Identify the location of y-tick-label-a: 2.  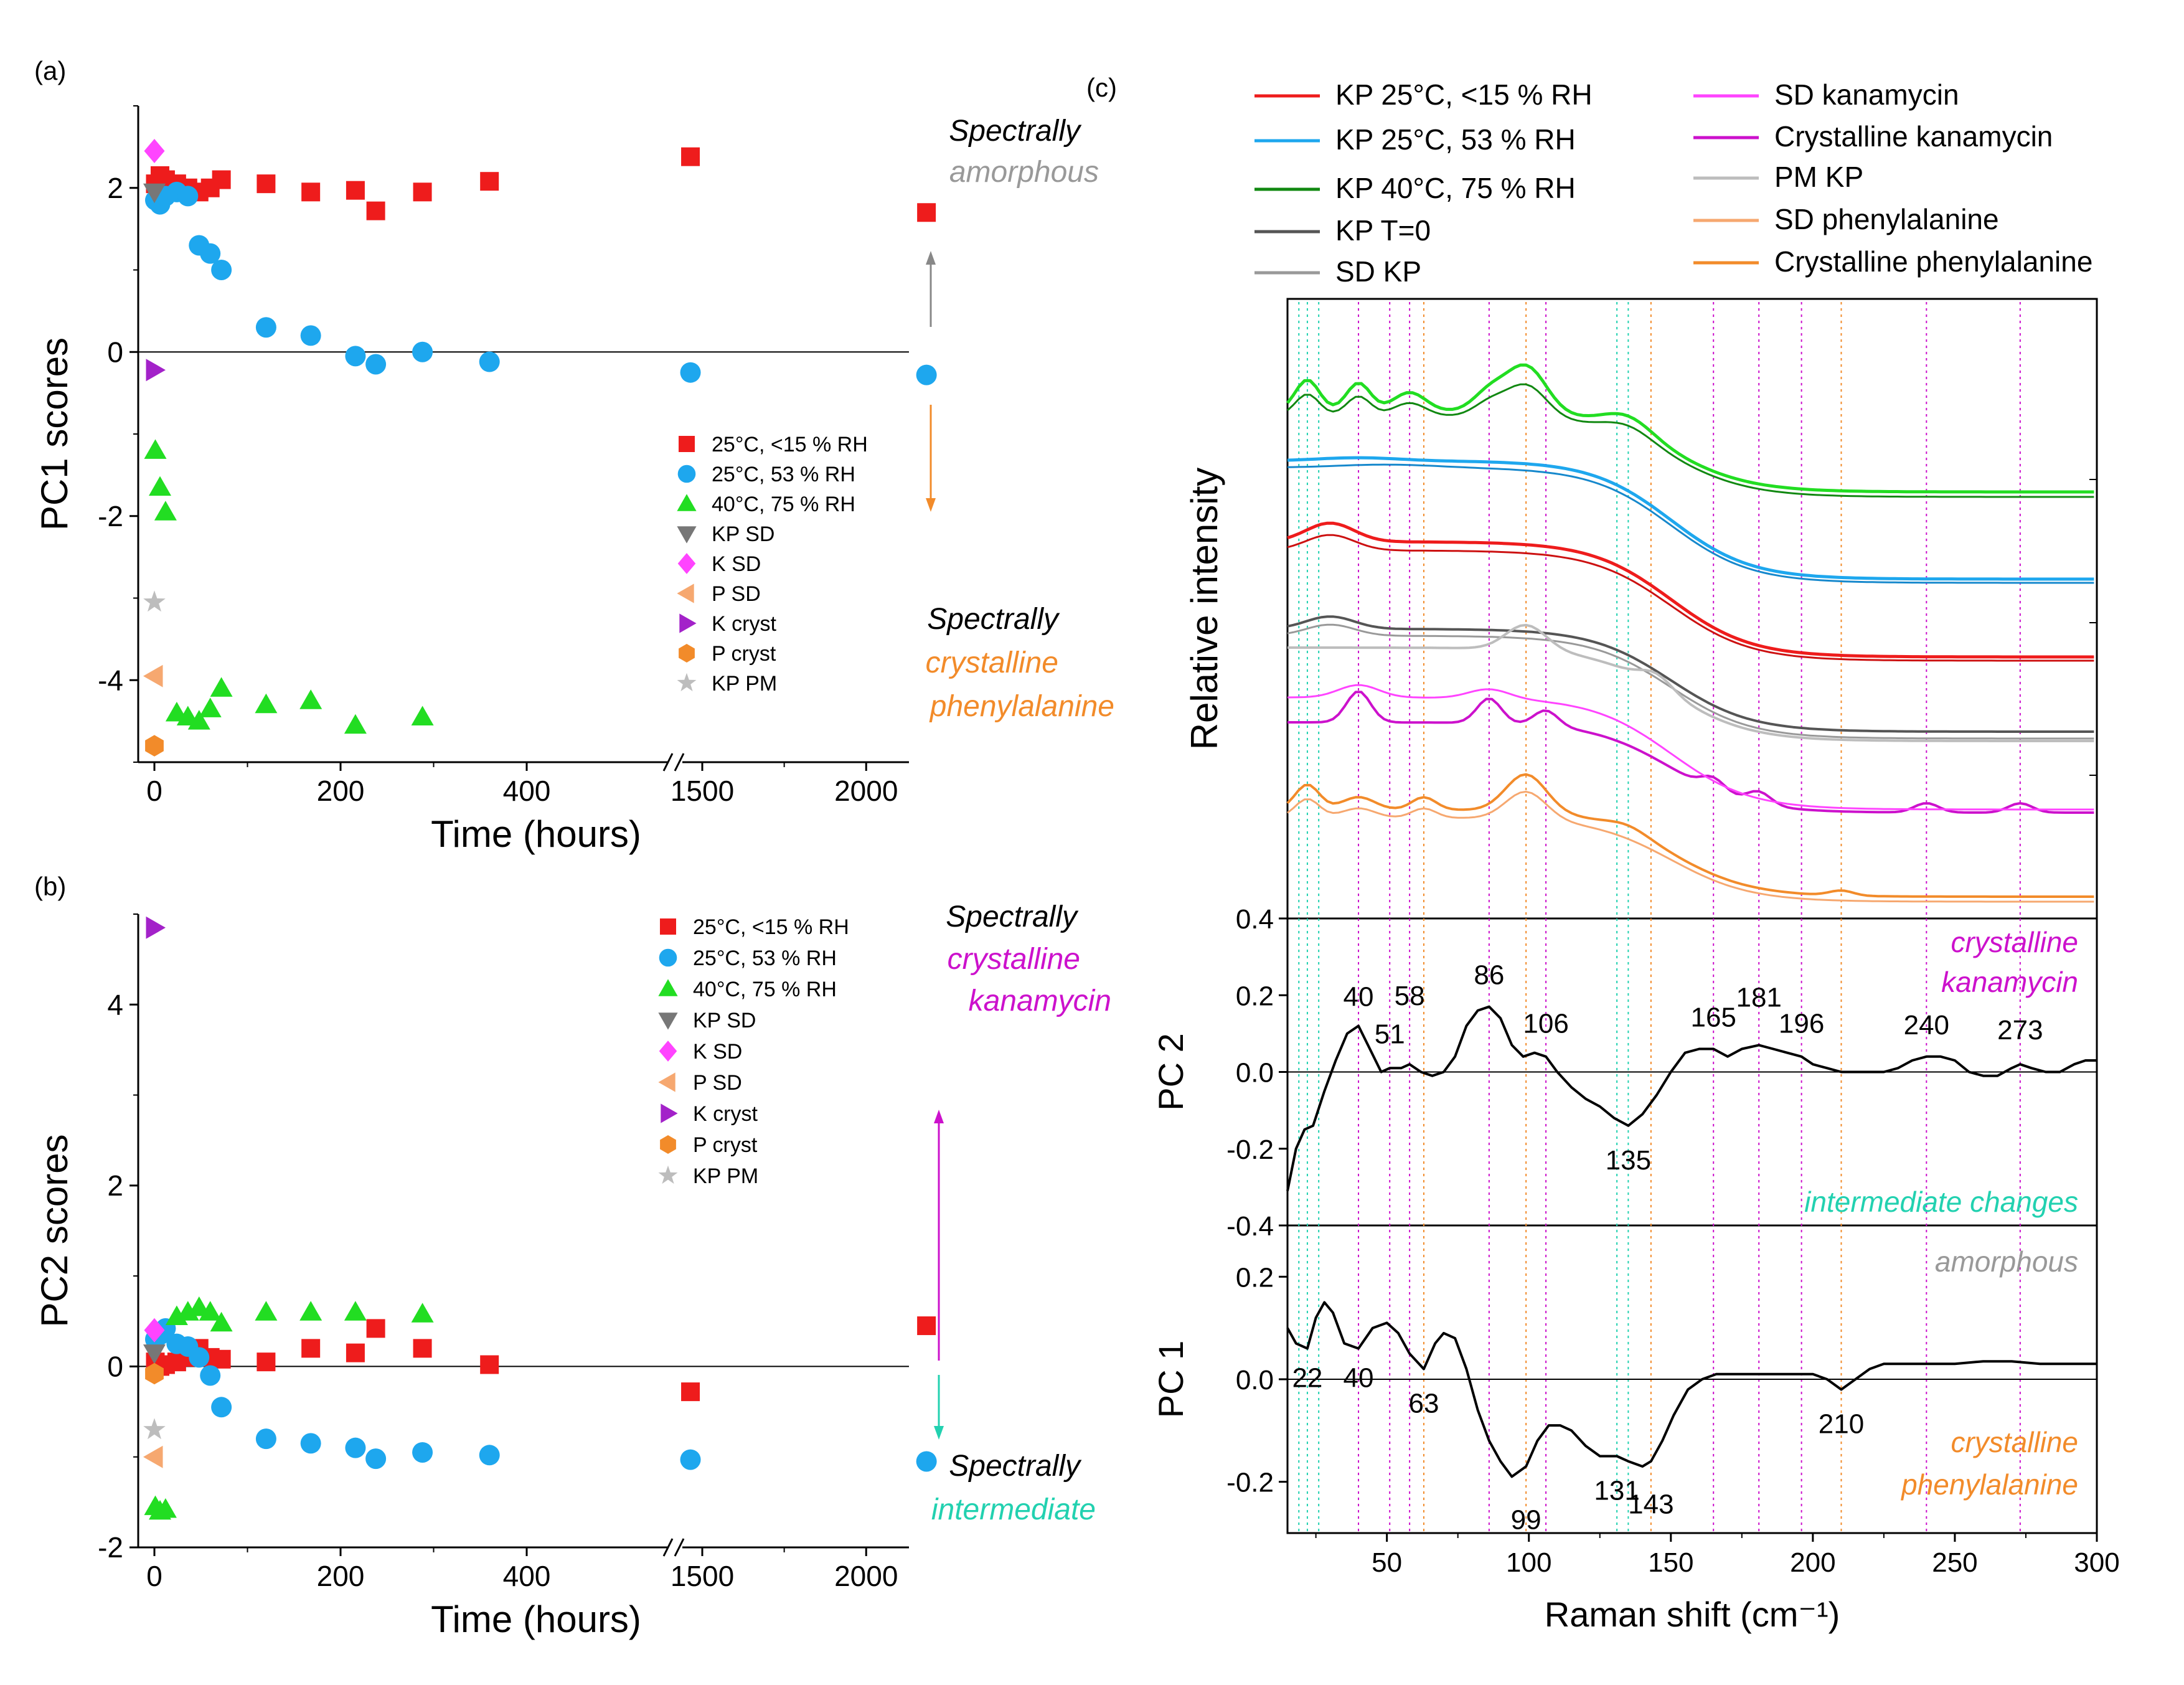
(115, 188).